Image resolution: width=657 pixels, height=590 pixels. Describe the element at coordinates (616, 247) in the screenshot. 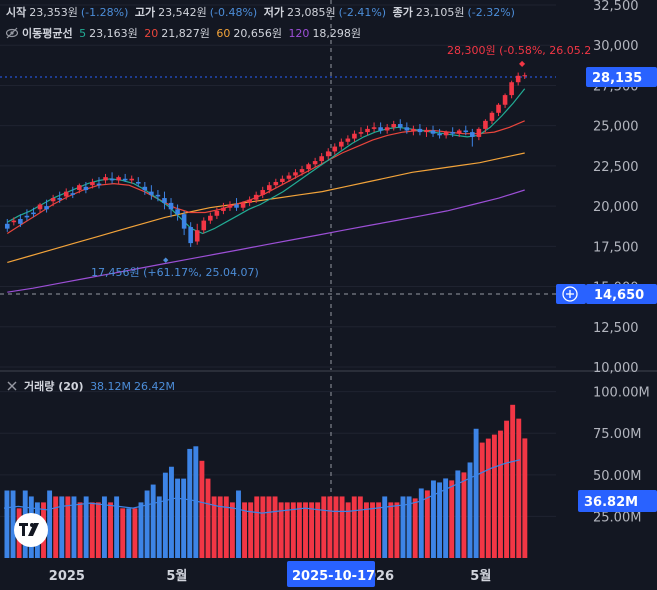

I see `price-axis-tick: 17,500` at that location.